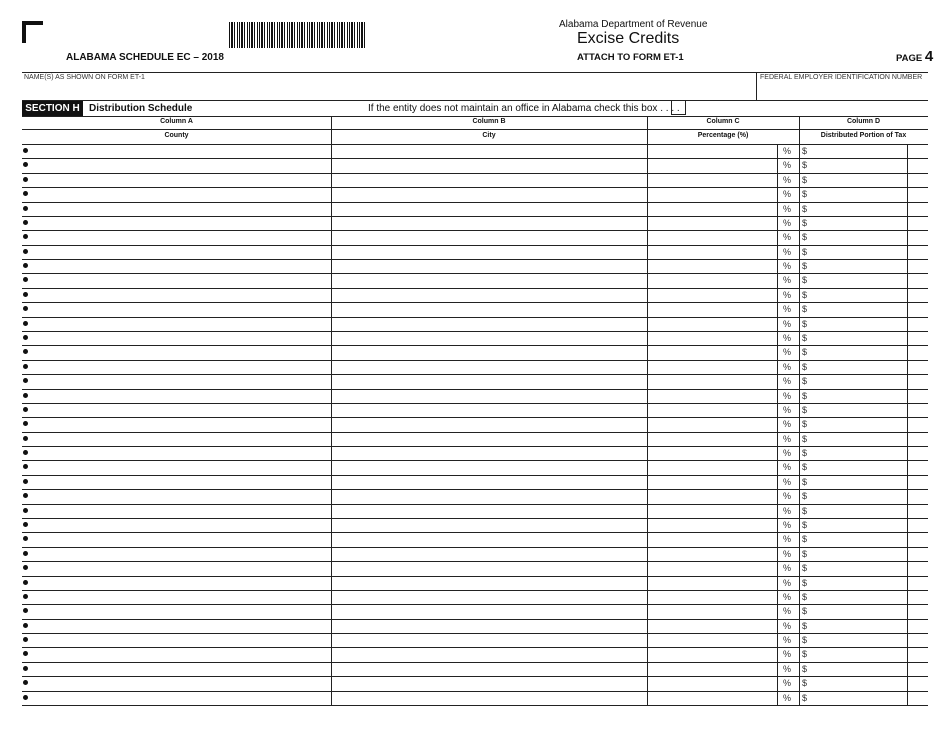 Image resolution: width=950 pixels, height=735 pixels. Describe the element at coordinates (678, 107) in the screenshot. I see `no-office-checkbox` at that location.